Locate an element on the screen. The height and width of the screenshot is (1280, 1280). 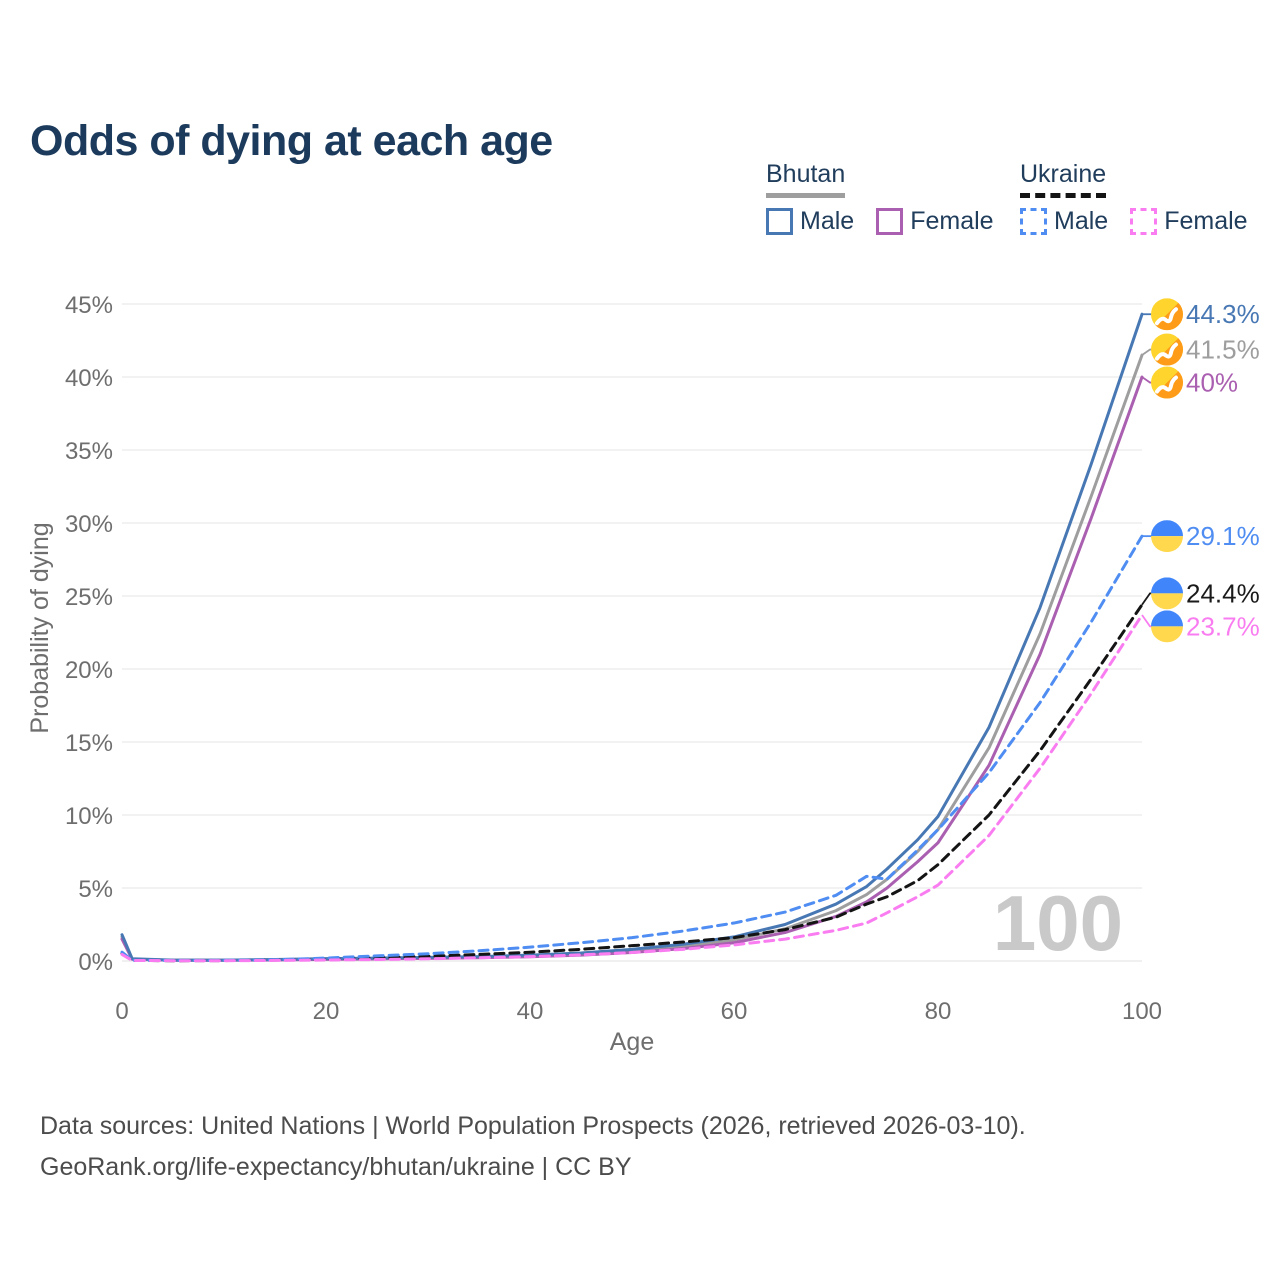
ukraine-male-swatch-icon is located at coordinates (1033, 221).